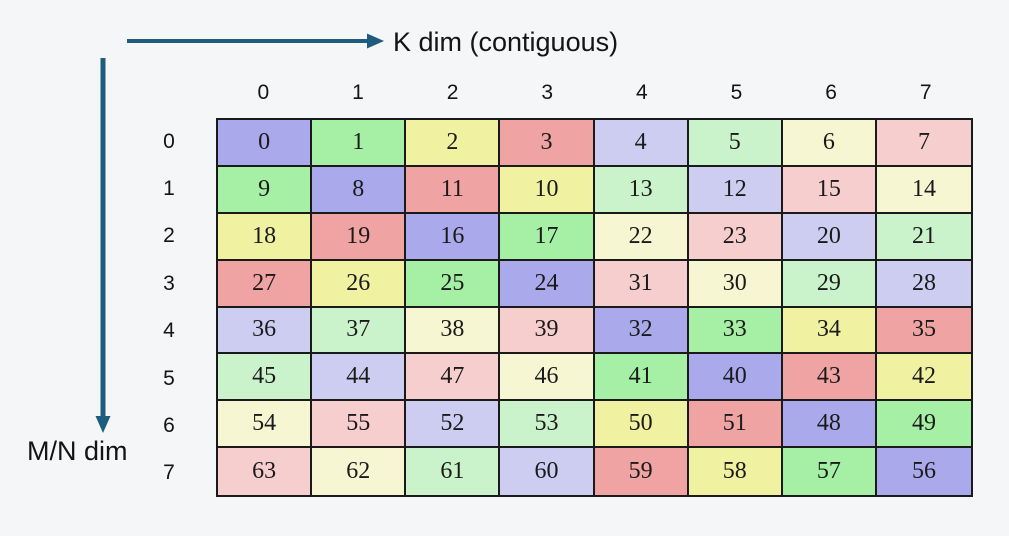 The width and height of the screenshot is (1009, 536). Describe the element at coordinates (829, 425) in the screenshot. I see `grid-cell: 48` at that location.